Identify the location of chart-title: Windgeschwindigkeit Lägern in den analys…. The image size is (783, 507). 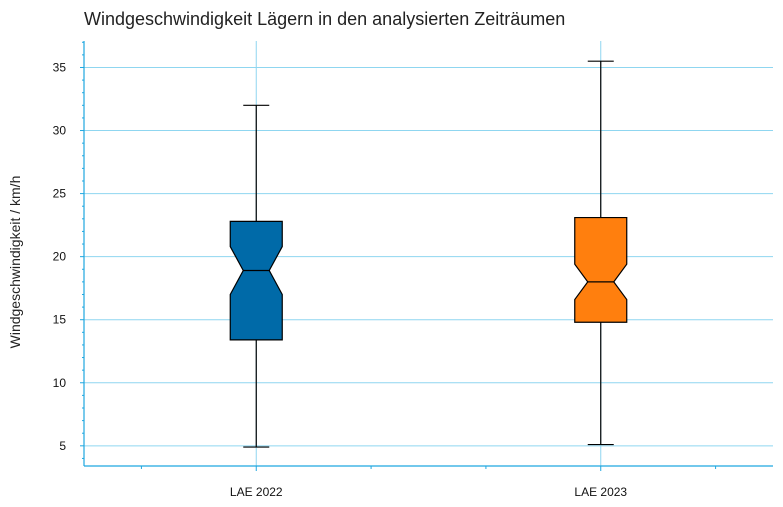
(324, 19).